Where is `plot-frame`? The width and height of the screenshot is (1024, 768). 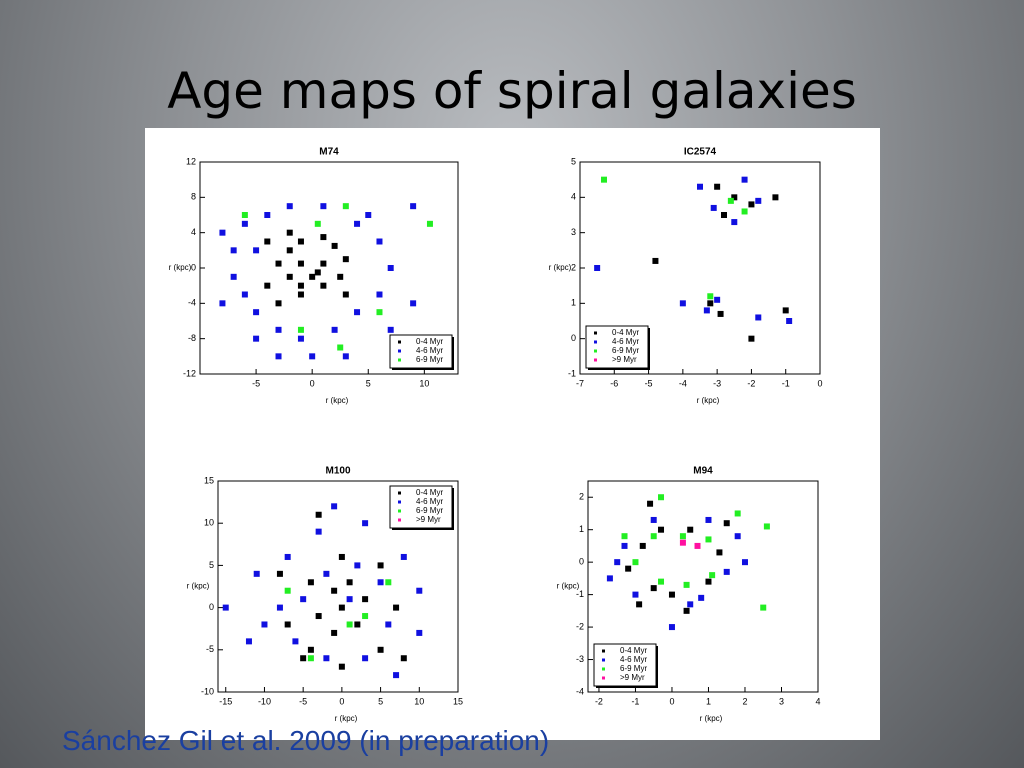
plot-frame is located at coordinates (703, 586).